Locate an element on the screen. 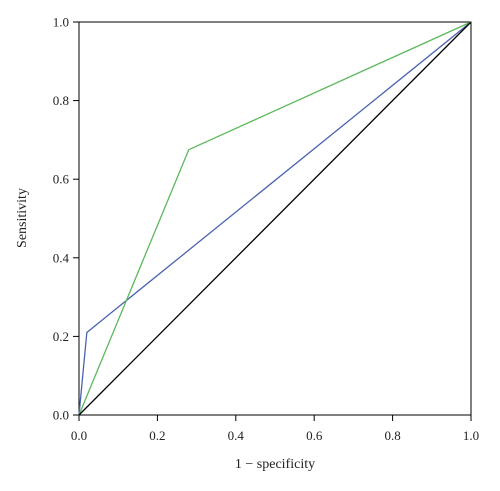 Image resolution: width=500 pixels, height=491 pixels. x-tick-label: 0.0 is located at coordinates (79, 435).